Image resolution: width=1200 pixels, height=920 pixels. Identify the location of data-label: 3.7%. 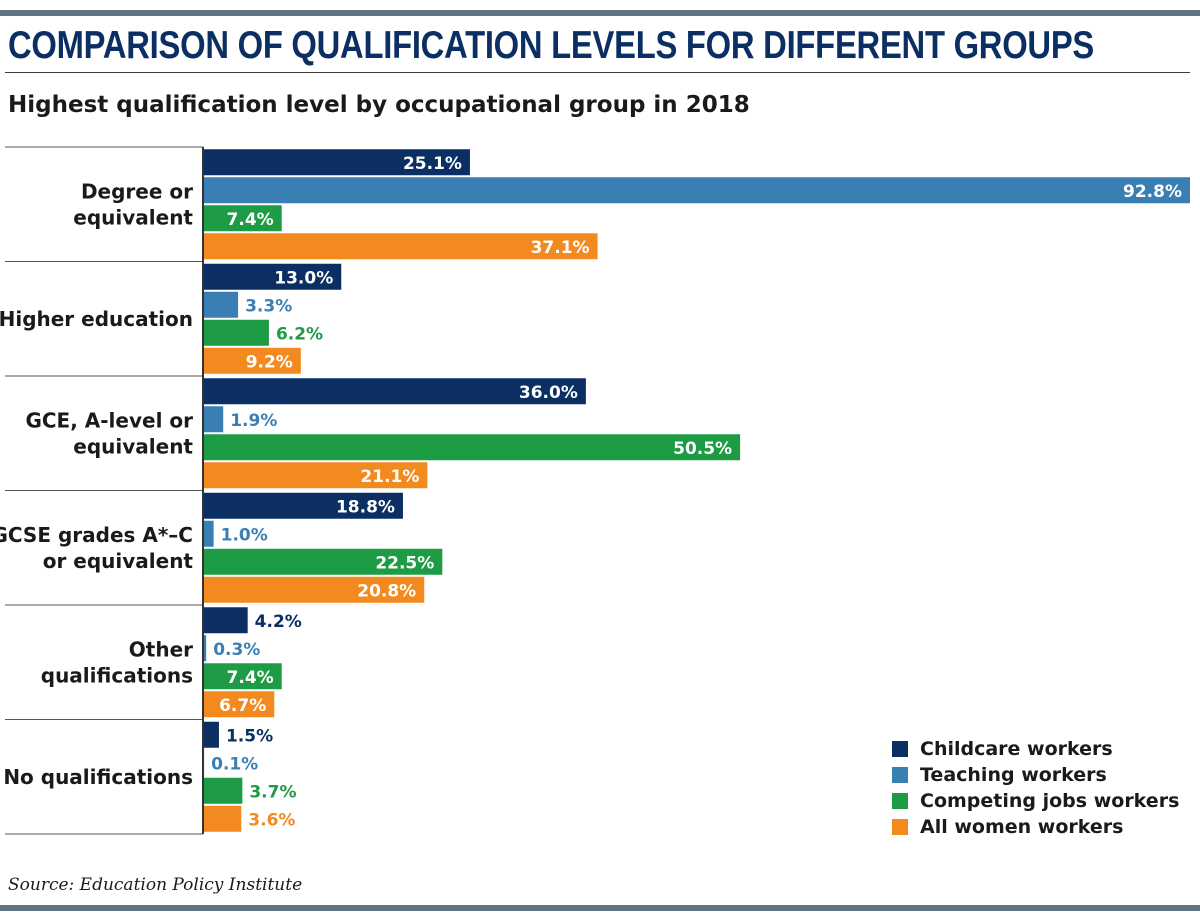
(272, 792).